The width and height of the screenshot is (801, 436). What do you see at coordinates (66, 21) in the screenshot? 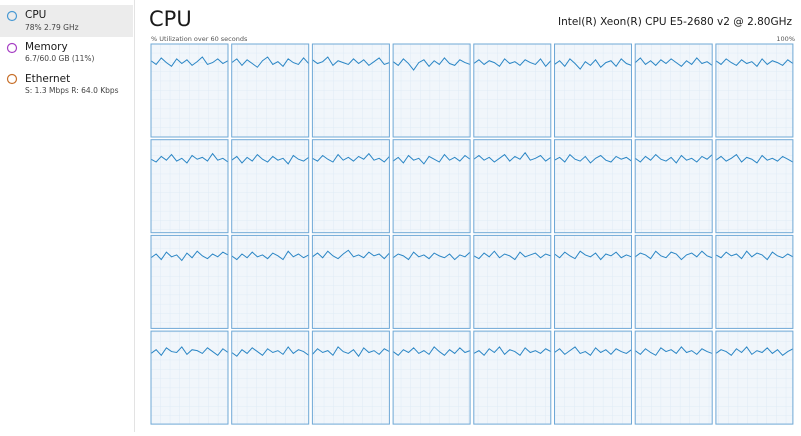
I see `selected-item-bg` at bounding box center [66, 21].